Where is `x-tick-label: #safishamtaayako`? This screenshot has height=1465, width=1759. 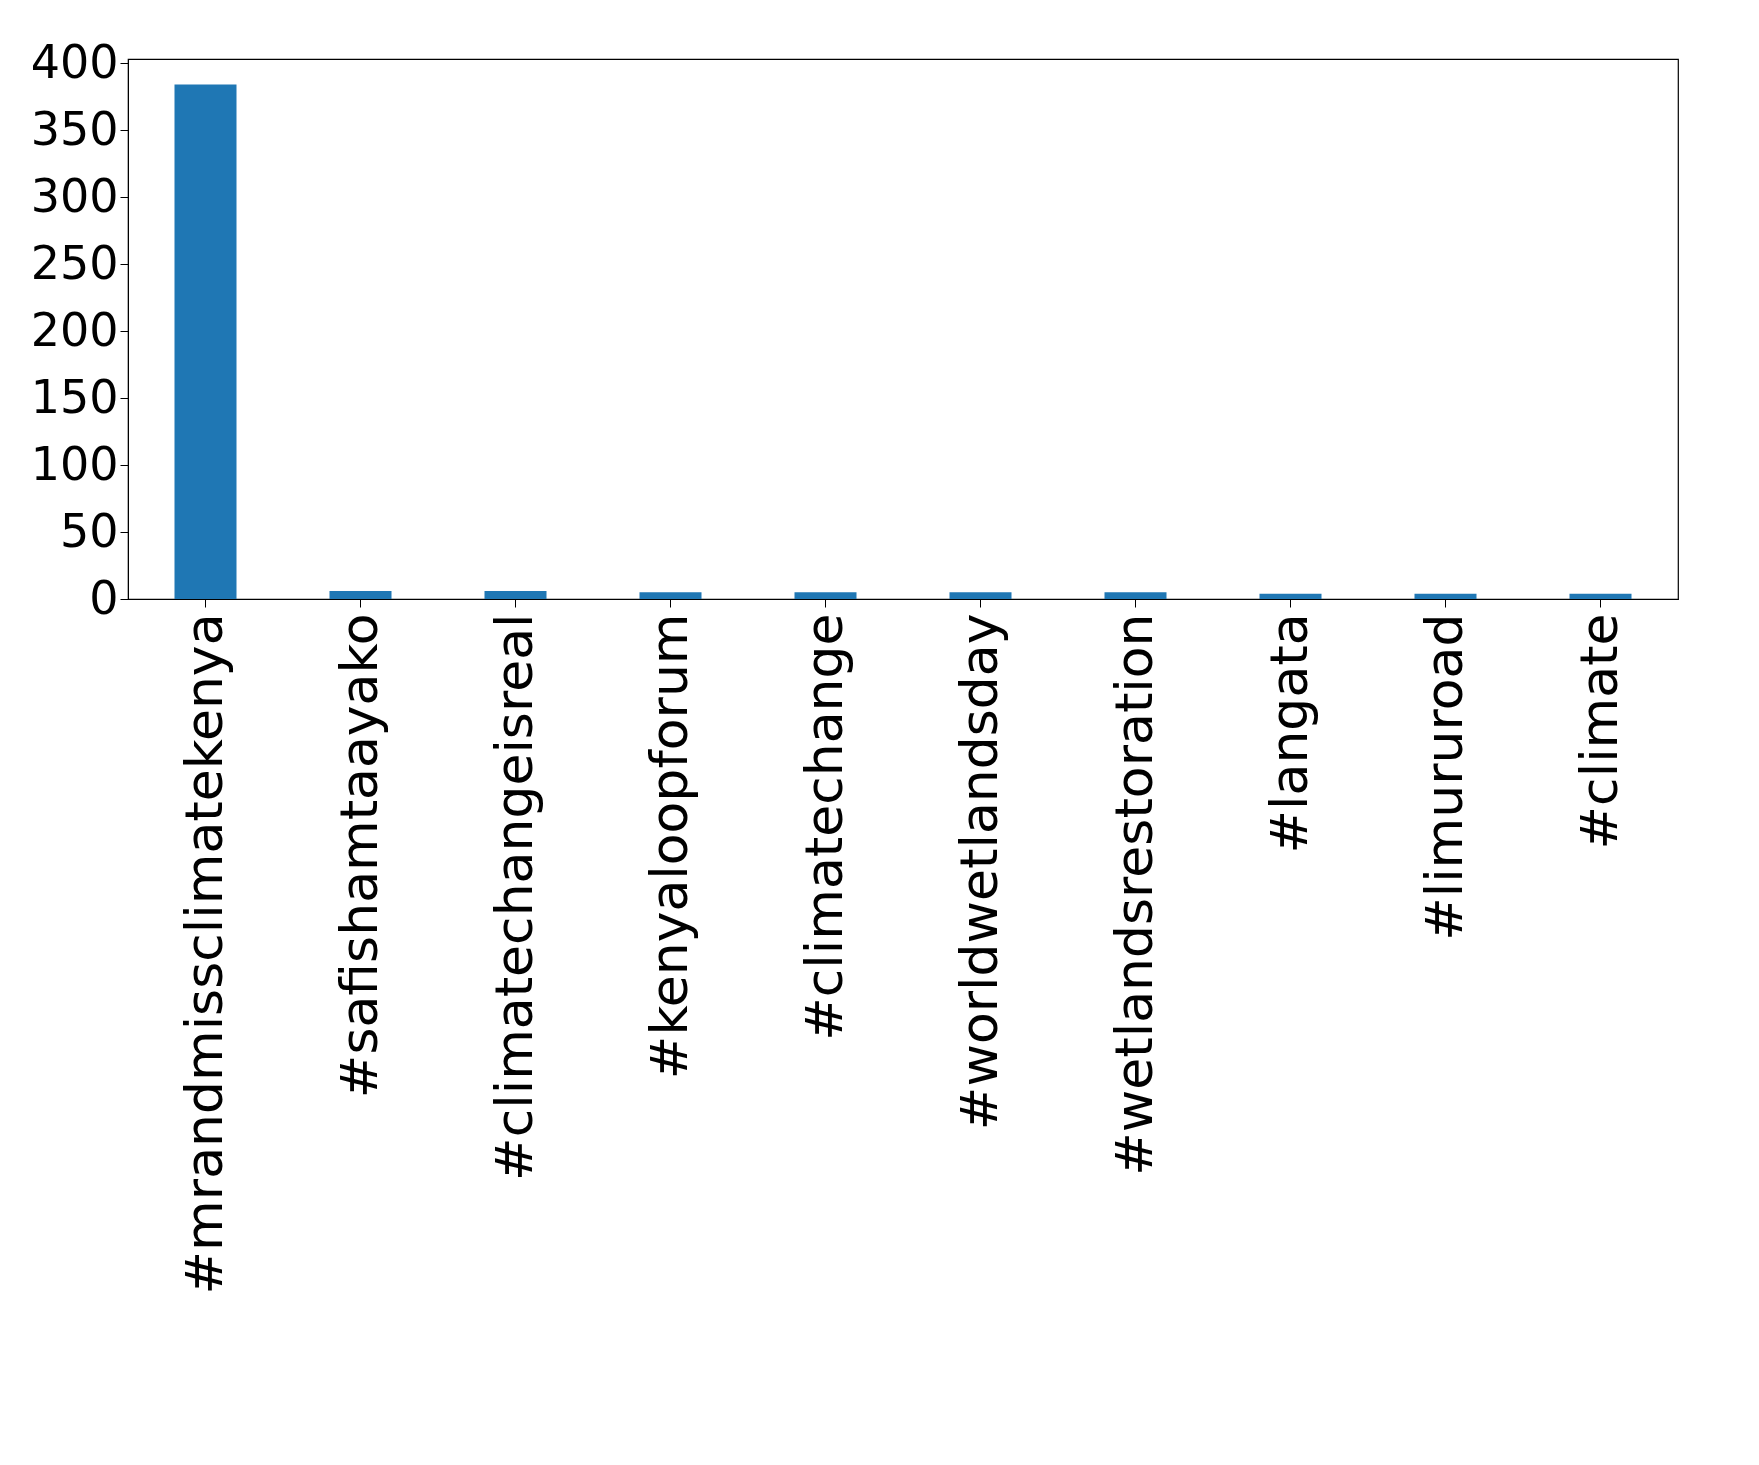 x-tick-label: #safishamtaayako is located at coordinates (358, 856).